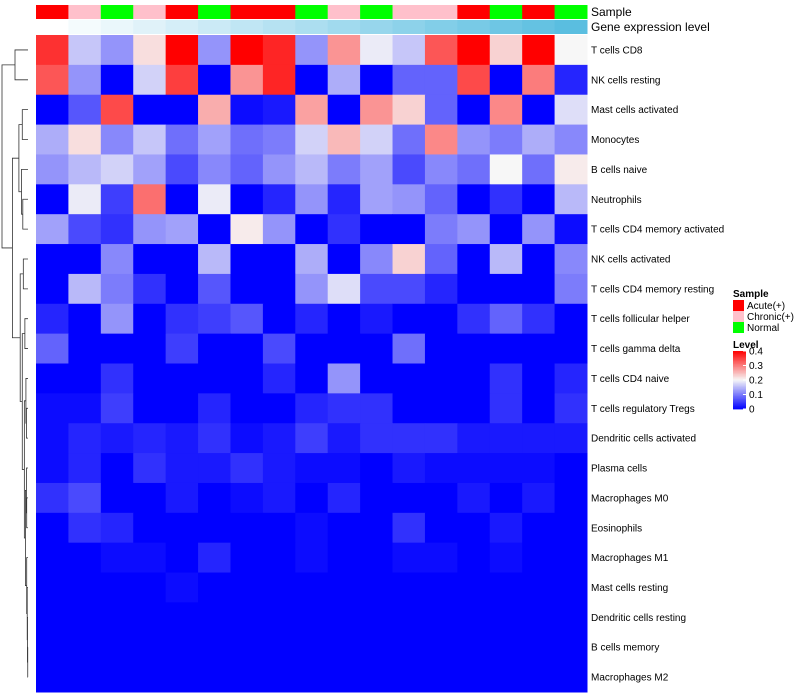  What do you see at coordinates (766, 306) in the screenshot?
I see `sample-legend-label: Acute(+)` at bounding box center [766, 306].